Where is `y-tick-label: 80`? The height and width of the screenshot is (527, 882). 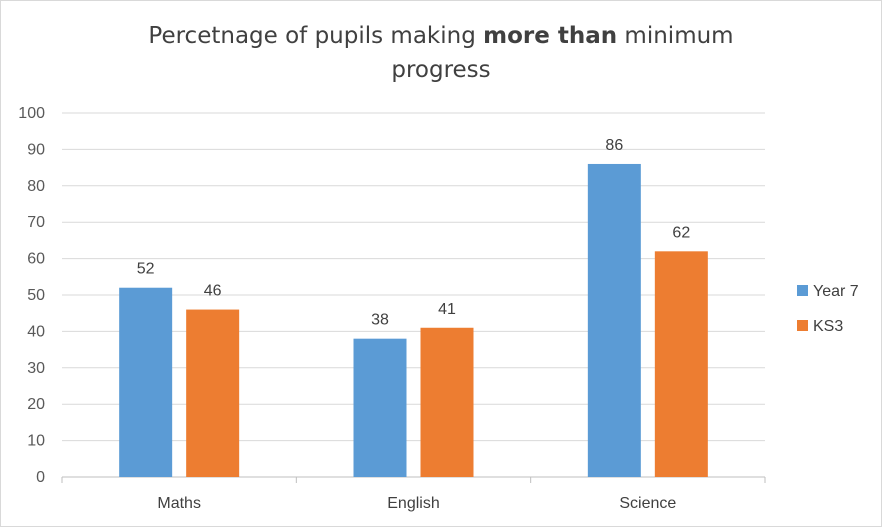 y-tick-label: 80 is located at coordinates (36, 186).